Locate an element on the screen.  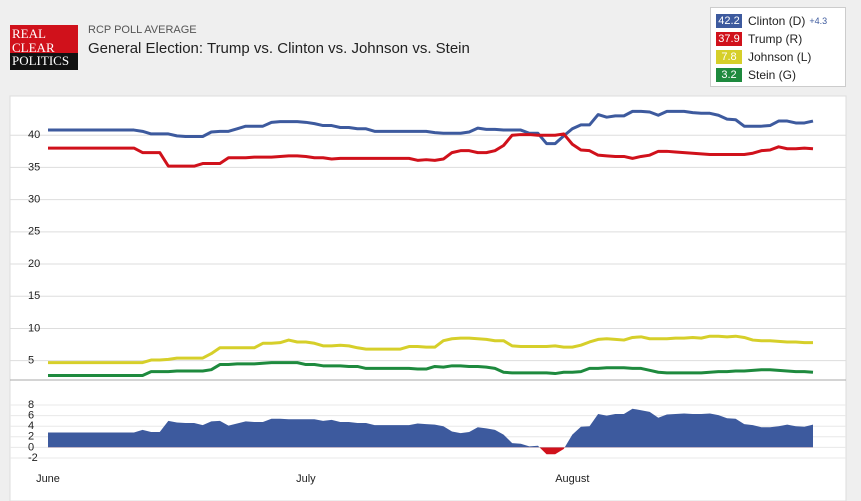
legend-label: Johnson (L) is located at coordinates (780, 57).